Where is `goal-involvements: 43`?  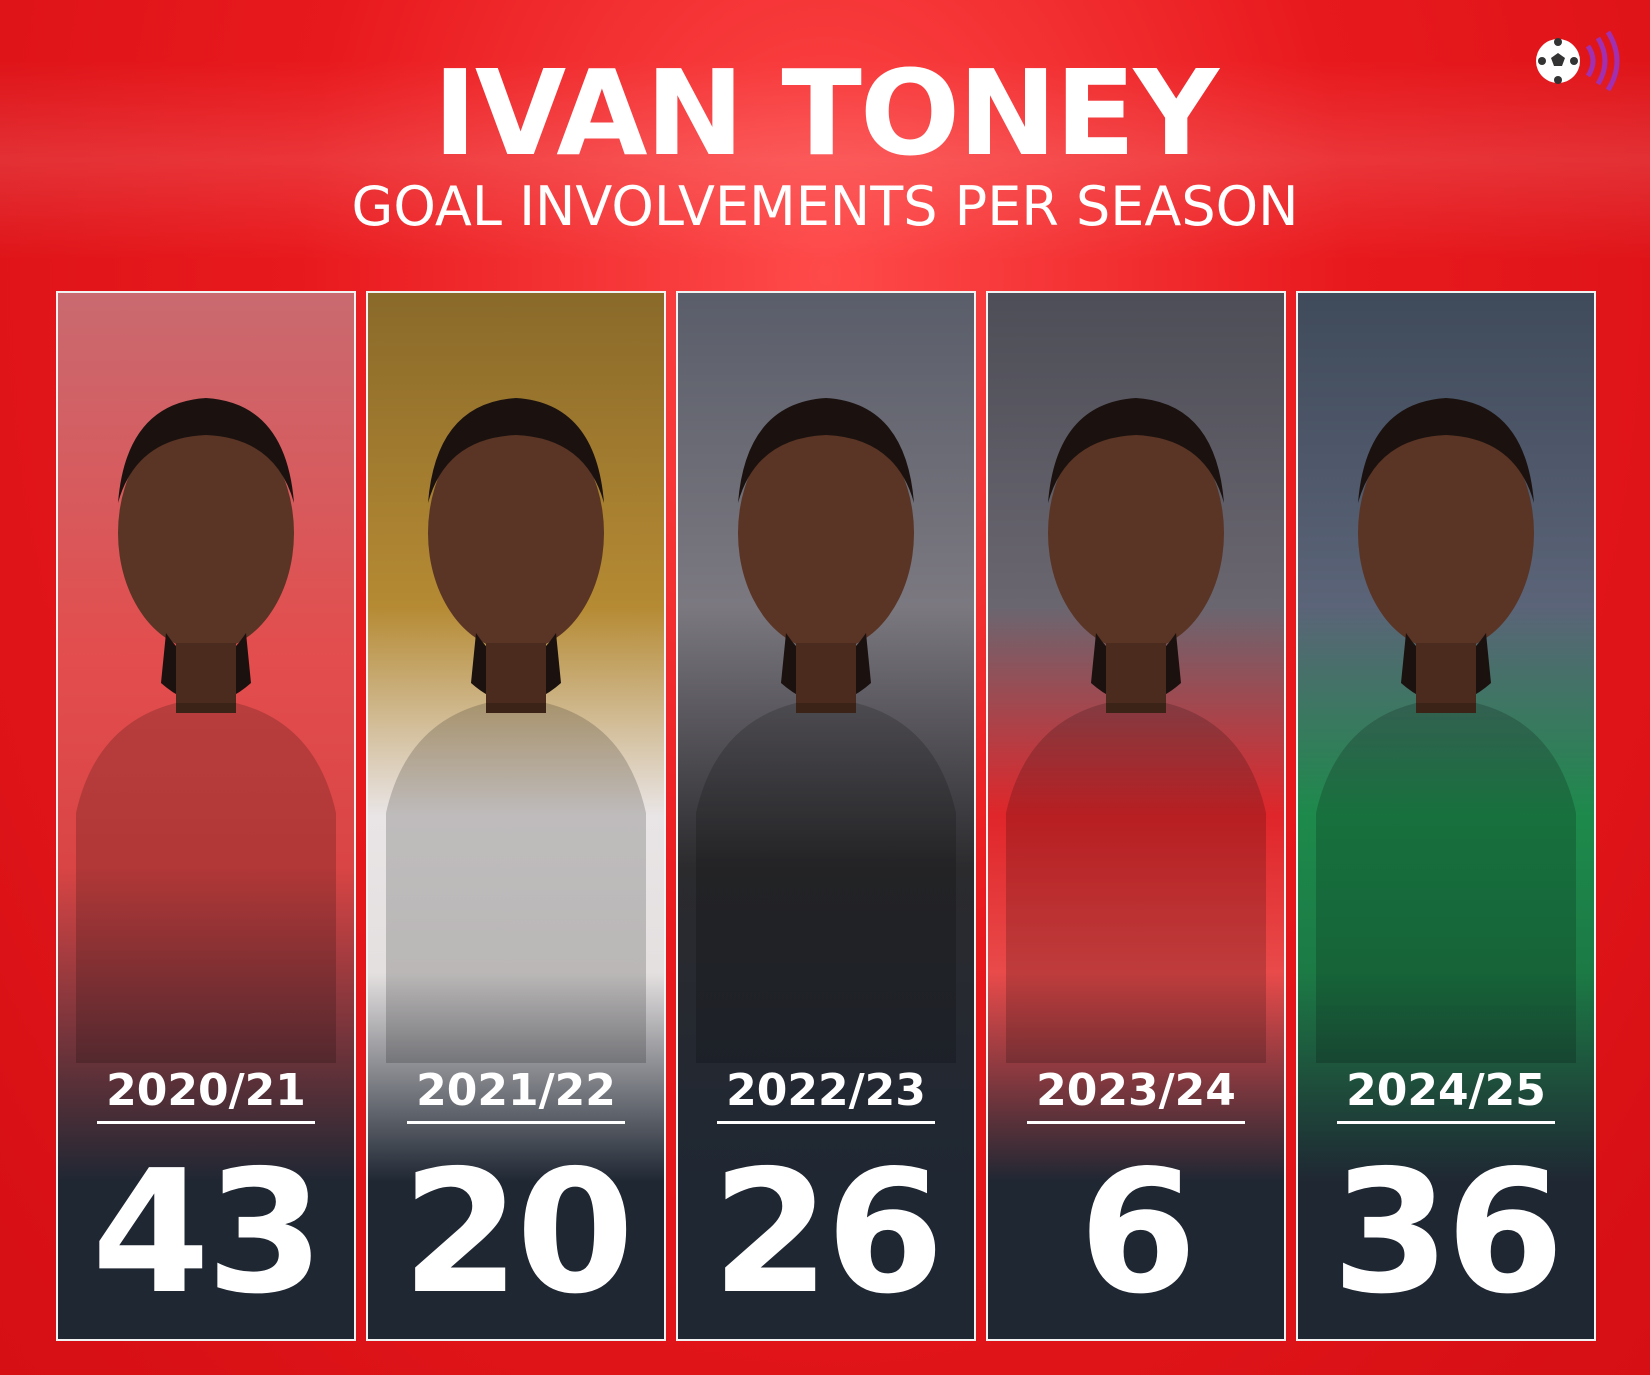
goal-involvements: 43 is located at coordinates (208, 1233).